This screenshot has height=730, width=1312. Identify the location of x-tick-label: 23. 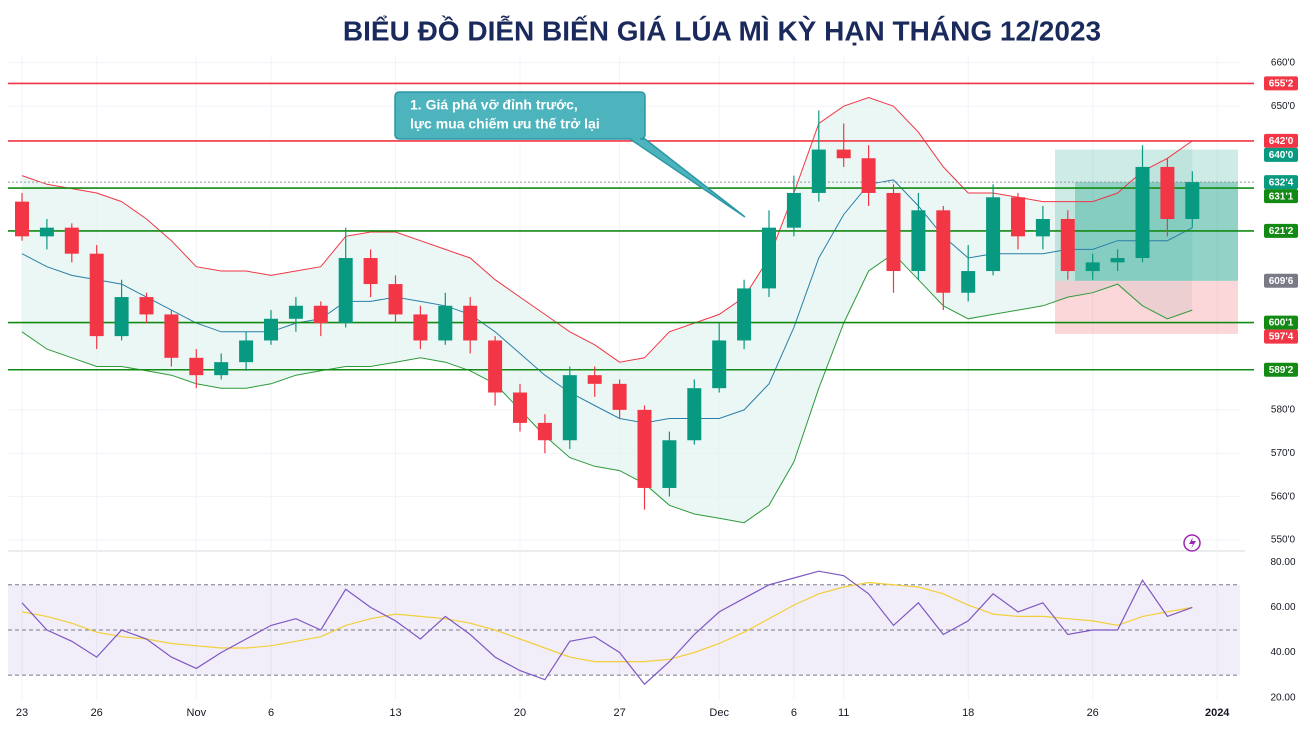
(22, 713).